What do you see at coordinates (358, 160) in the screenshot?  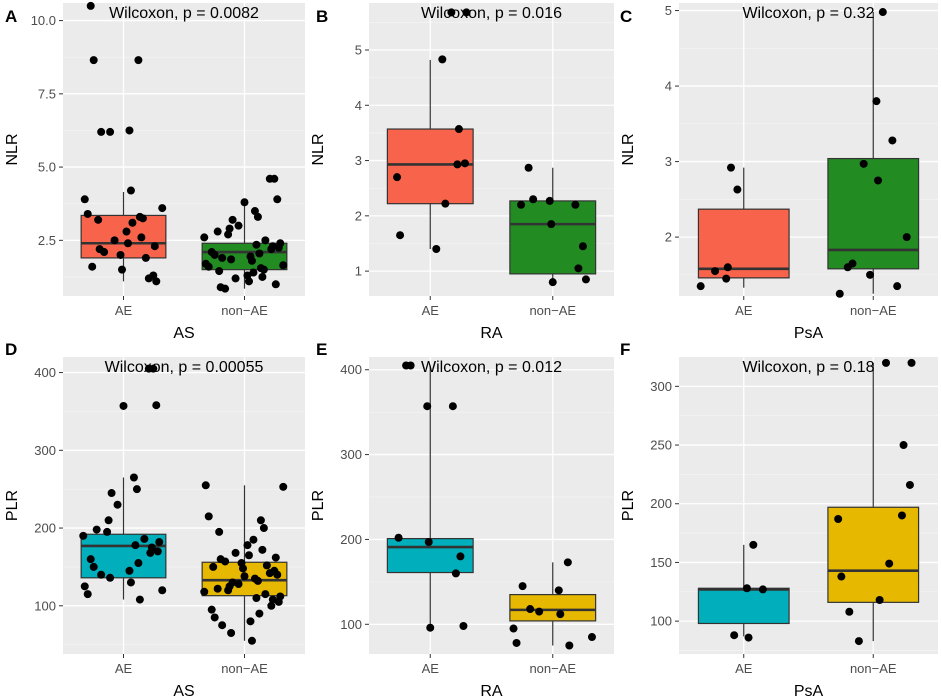 I see `y-tick-label: 3` at bounding box center [358, 160].